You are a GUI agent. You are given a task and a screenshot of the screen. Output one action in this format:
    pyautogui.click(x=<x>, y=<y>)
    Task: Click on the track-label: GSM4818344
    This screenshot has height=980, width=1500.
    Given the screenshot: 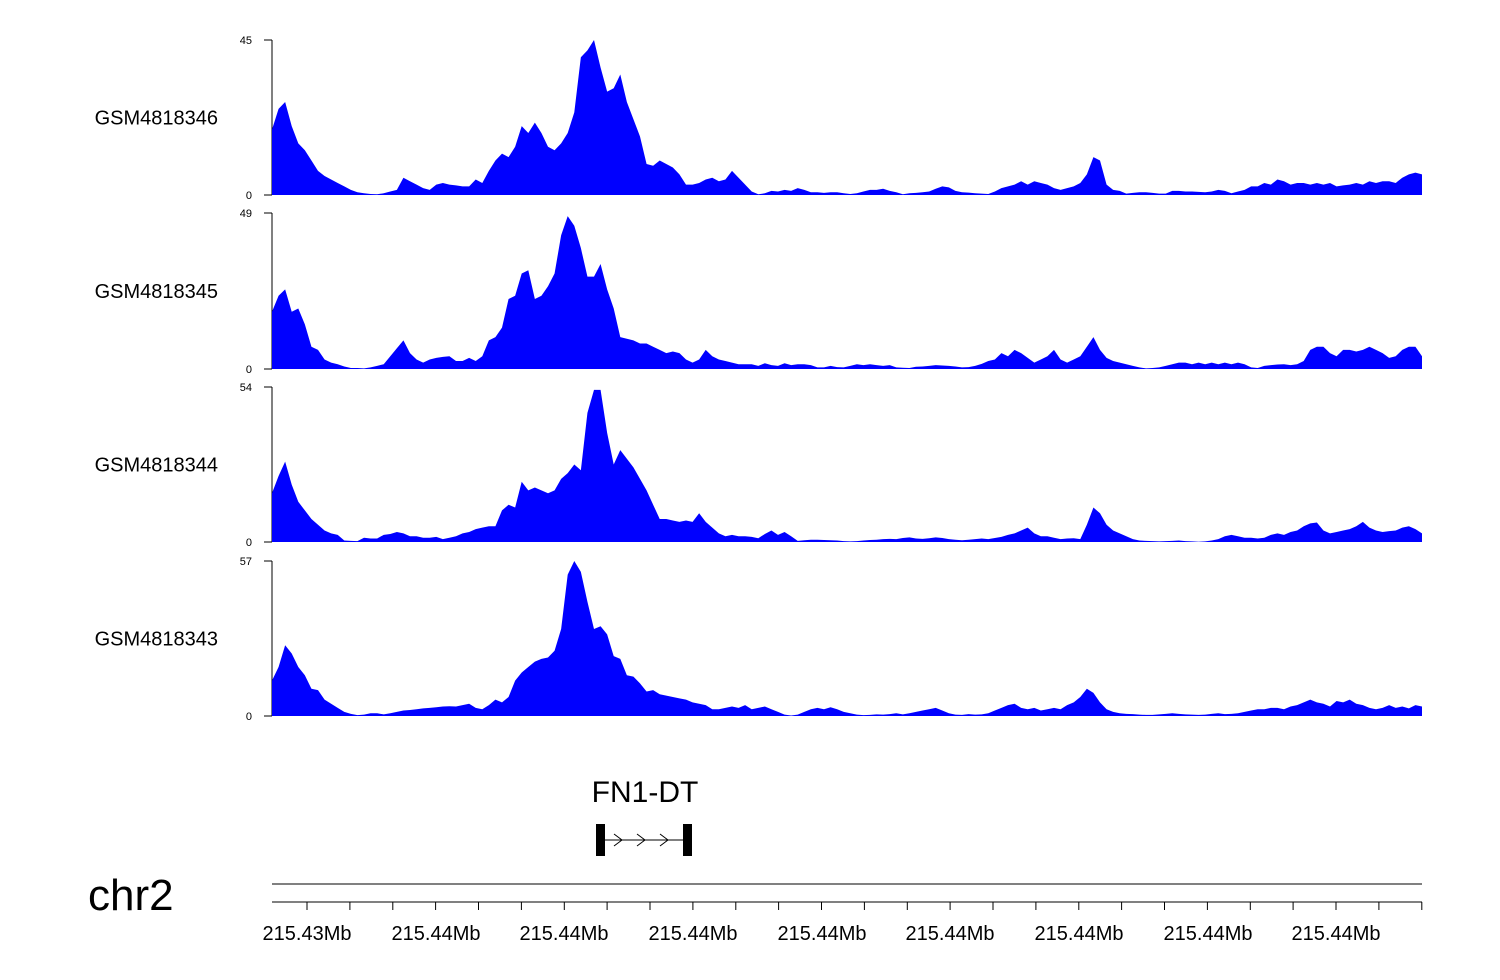 What is the action you would take?
    pyautogui.click(x=156, y=466)
    